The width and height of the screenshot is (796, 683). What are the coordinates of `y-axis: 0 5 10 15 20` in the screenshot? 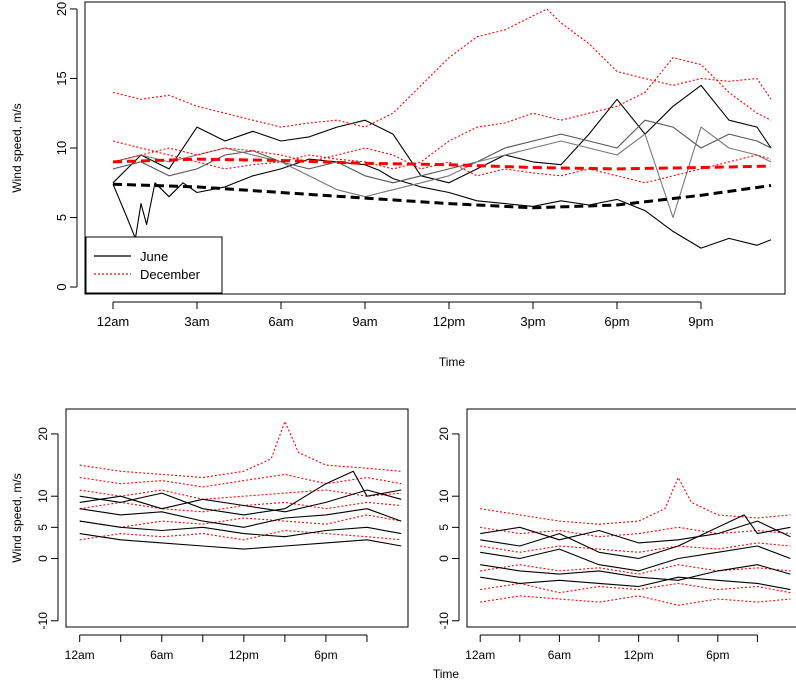 It's located at (66, 146).